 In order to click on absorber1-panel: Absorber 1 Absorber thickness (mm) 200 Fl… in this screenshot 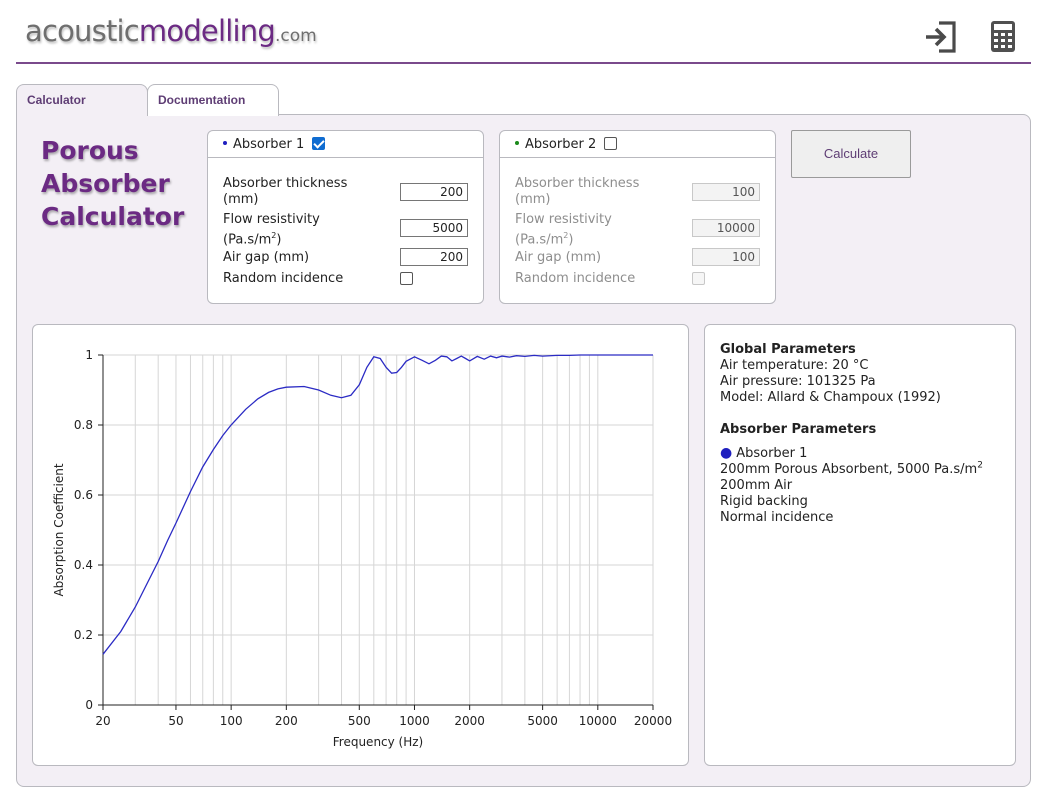, I will do `click(345, 217)`.